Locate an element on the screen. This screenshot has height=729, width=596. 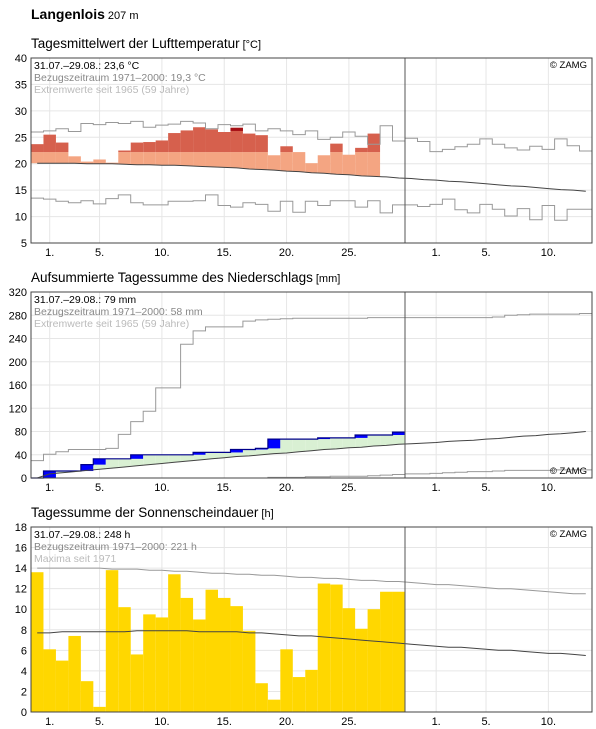
temp-info-line: Extremwerte seit 1965 (59 Jahre) is located at coordinates (111, 90).